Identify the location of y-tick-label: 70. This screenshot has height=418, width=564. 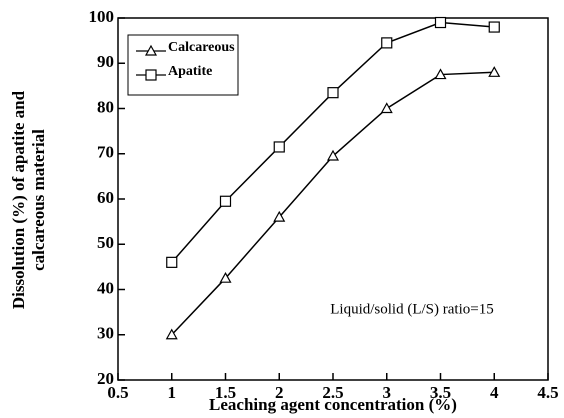
(105, 152).